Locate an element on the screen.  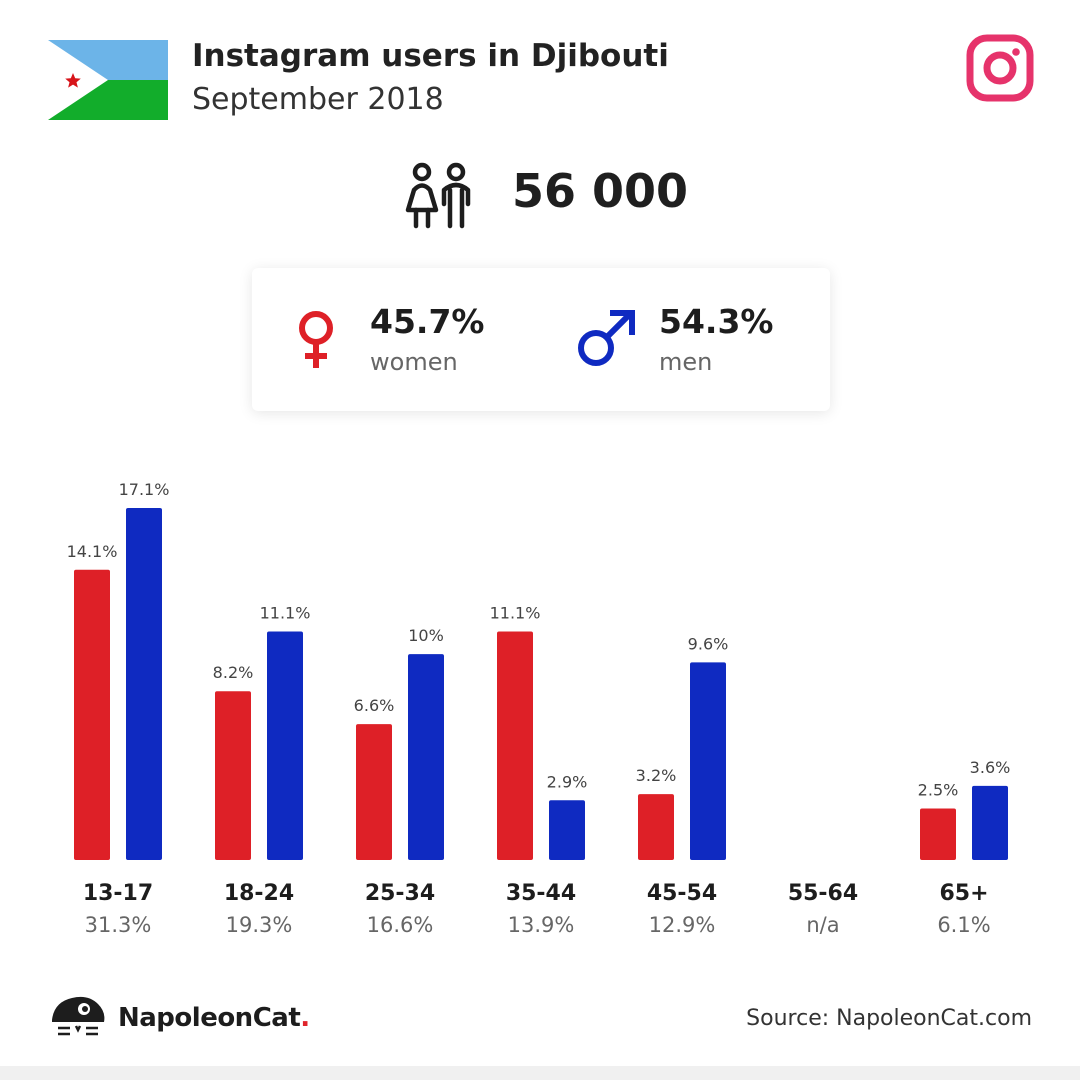
bar-women-65+ is located at coordinates (938, 834).